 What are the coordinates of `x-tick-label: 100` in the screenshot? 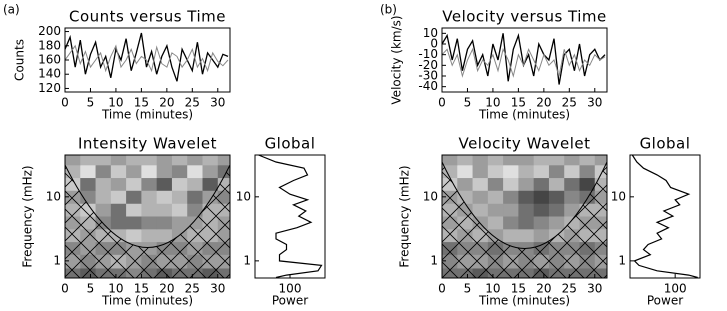 It's located at (675, 289).